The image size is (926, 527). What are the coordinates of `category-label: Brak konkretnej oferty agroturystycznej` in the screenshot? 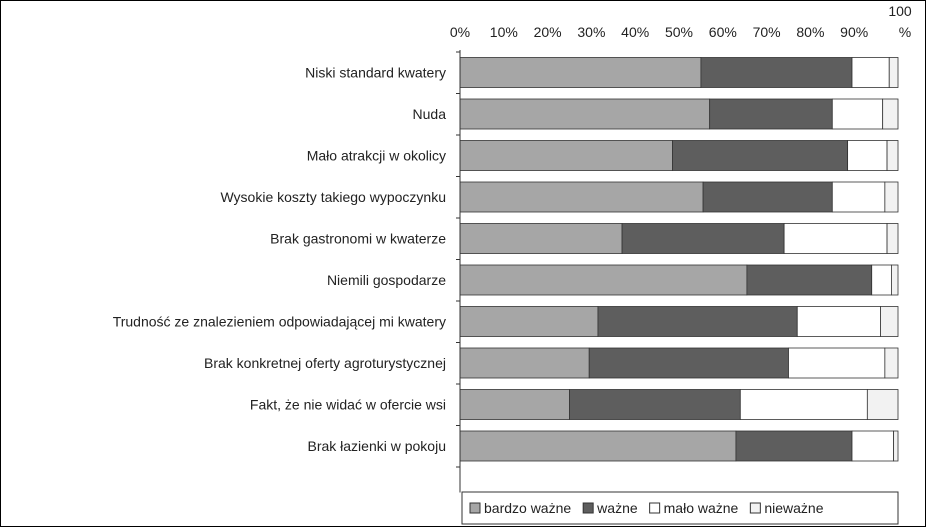 It's located at (325, 363).